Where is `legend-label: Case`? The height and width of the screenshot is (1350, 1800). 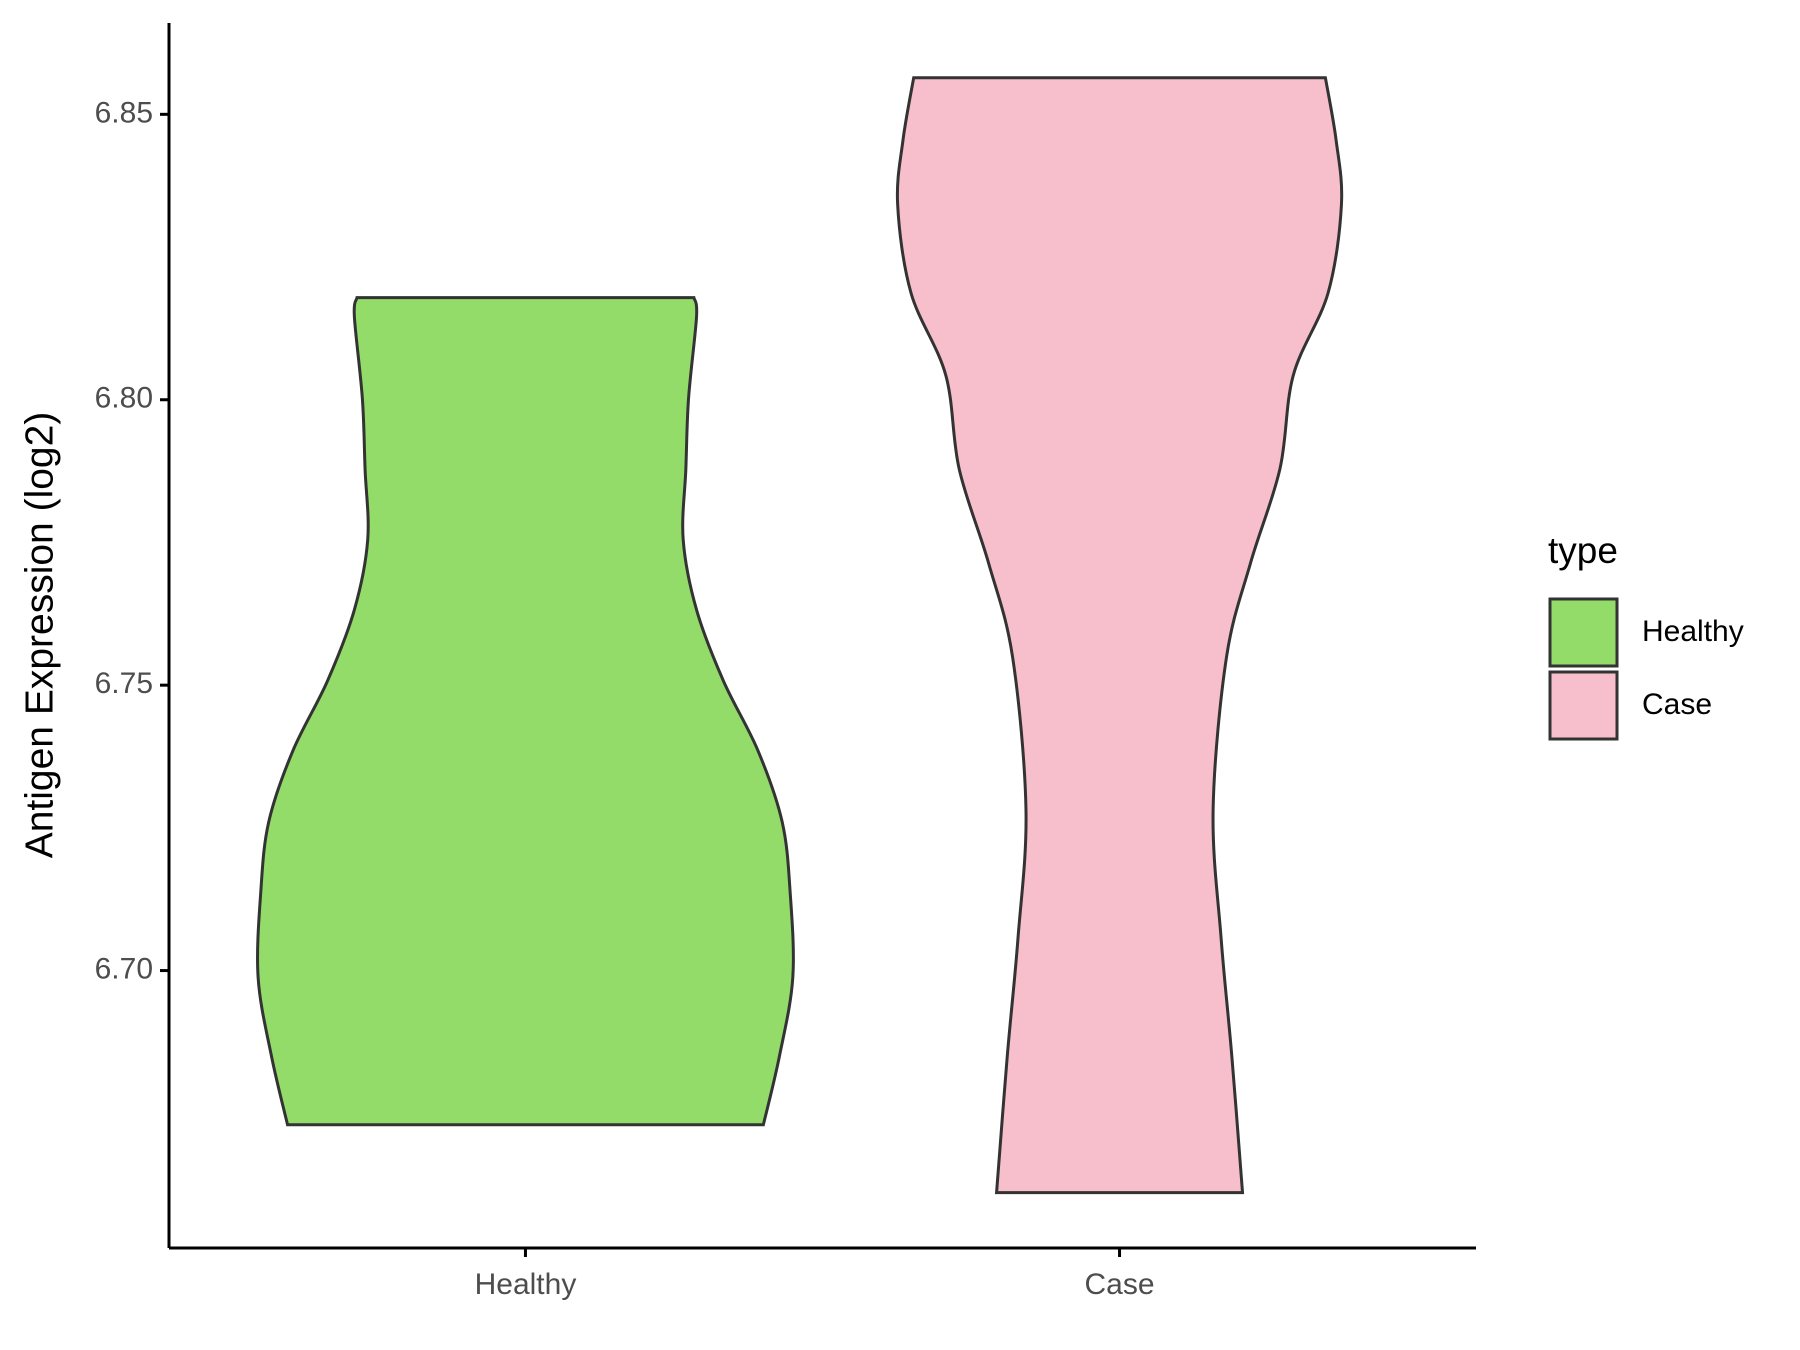
legend-label: Case is located at coordinates (1677, 704).